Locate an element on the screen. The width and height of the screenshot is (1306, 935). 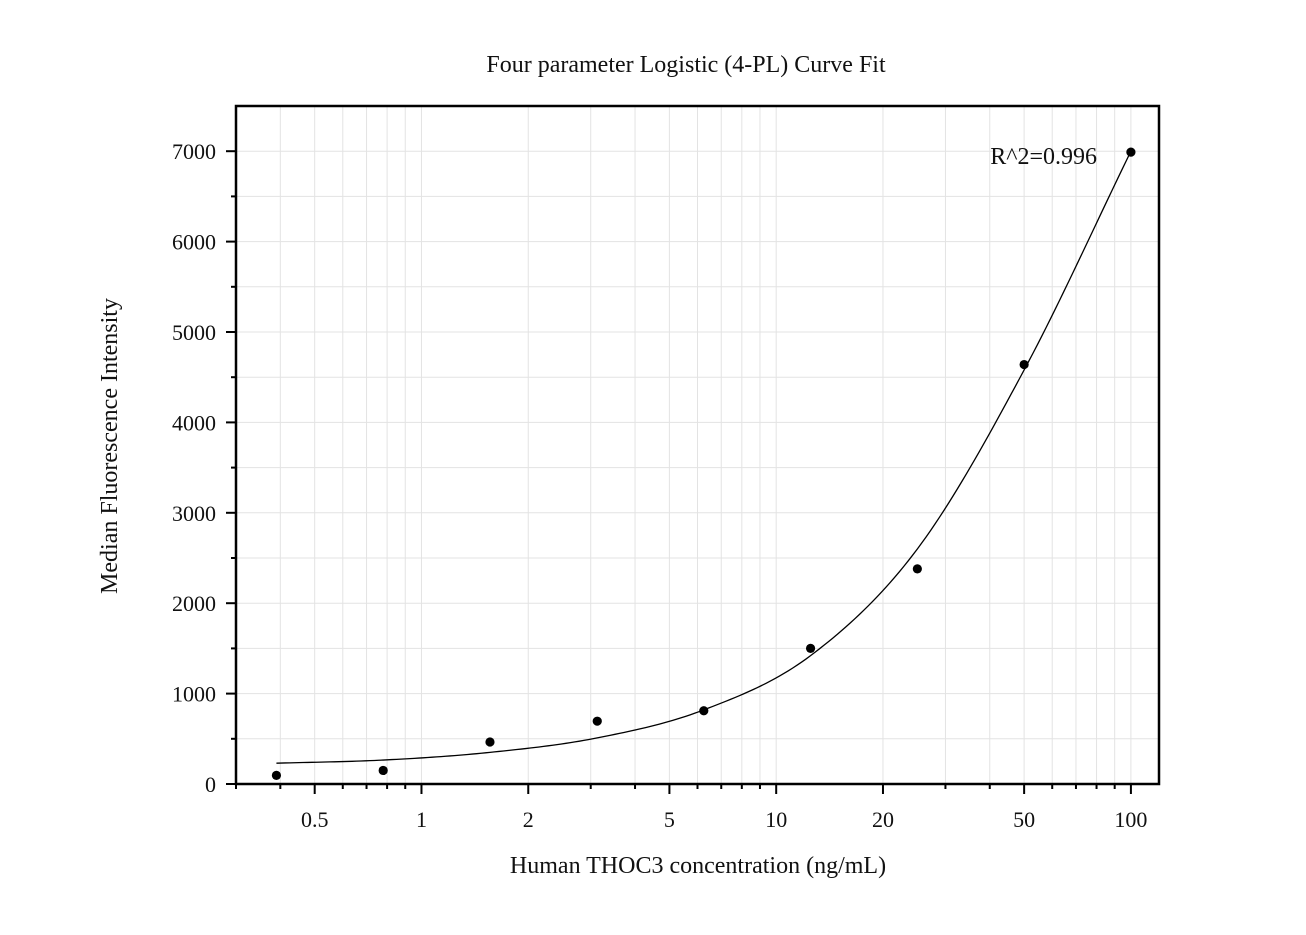
y-axis-tick-labels: 0 1000 2000 3000 4000 5000 6000 7000 is located at coordinates (194, 468).